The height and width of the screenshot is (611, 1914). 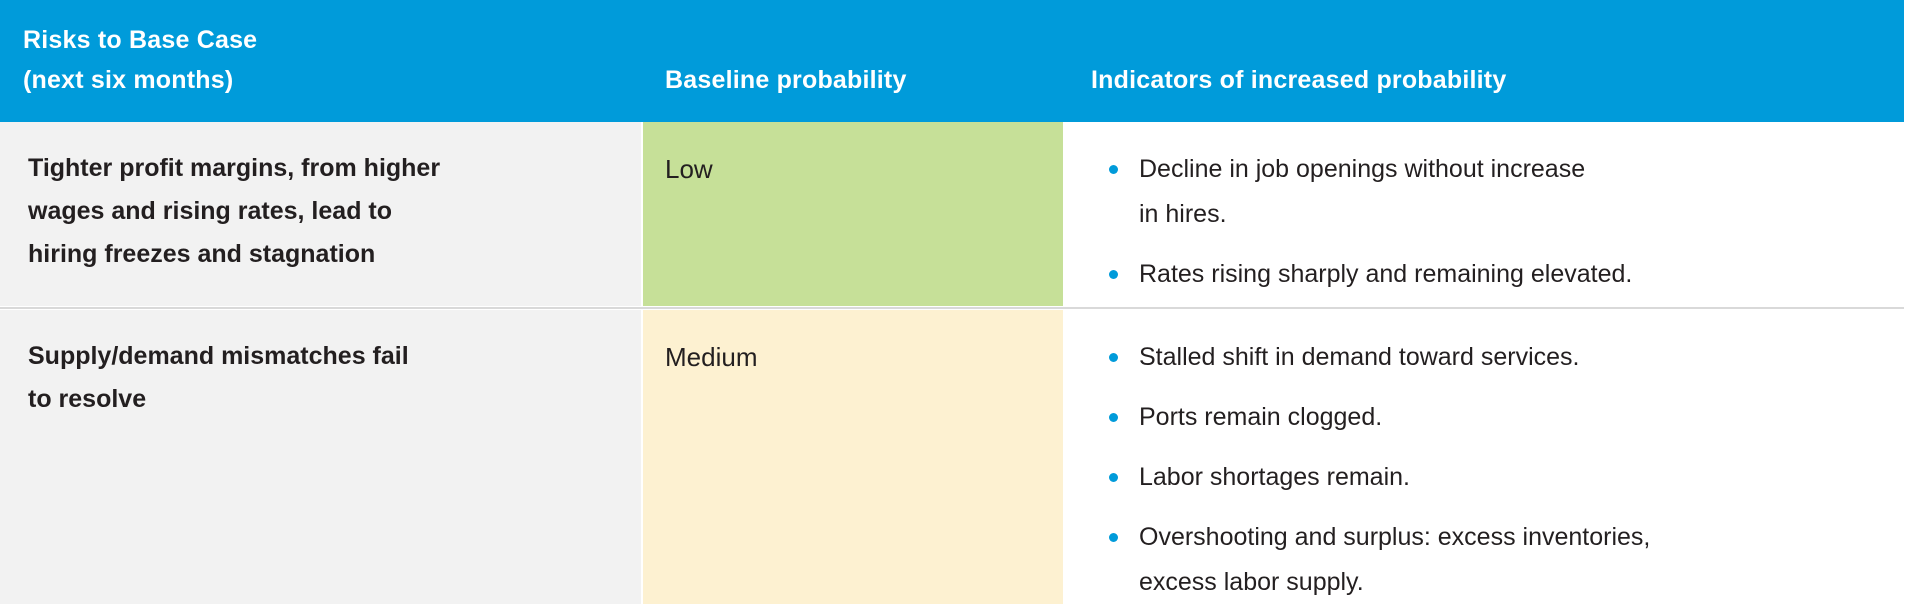 I want to click on header-risks: Risks to Base Case (next six months), so click(x=321, y=61).